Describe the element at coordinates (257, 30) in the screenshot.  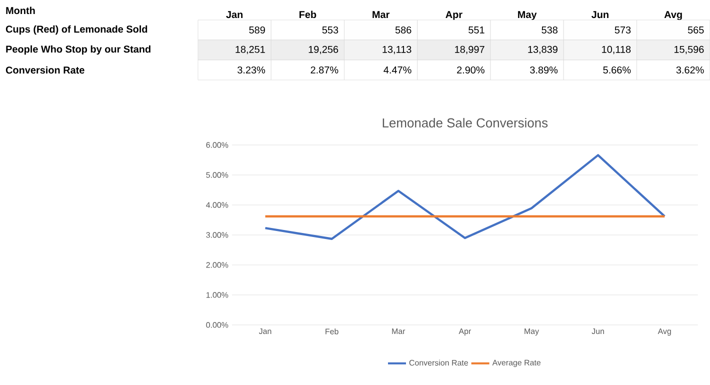
I see `data-label: 589` at that location.